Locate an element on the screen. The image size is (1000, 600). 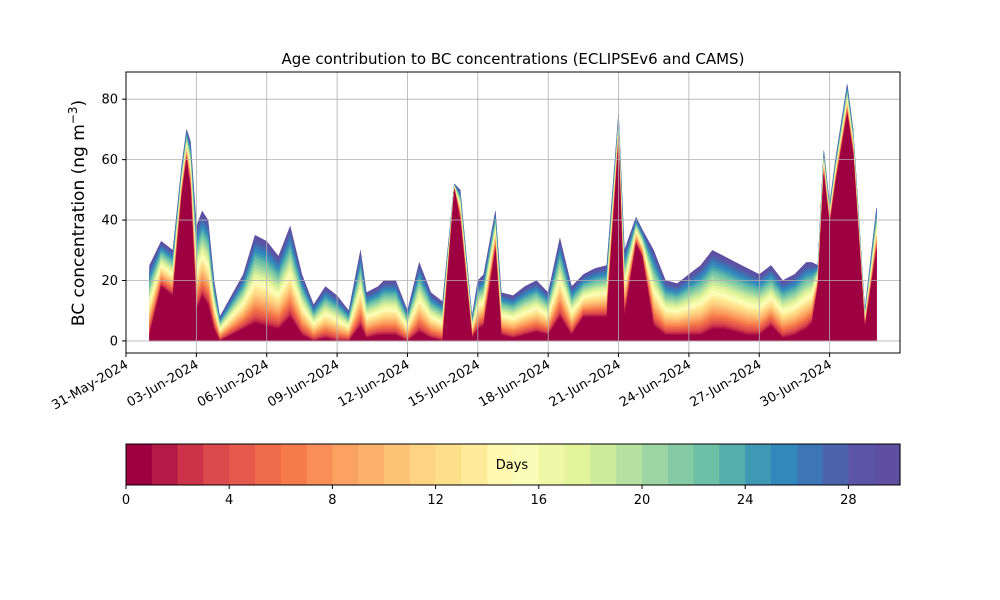
colorbar-tick-label: 8 is located at coordinates (332, 500).